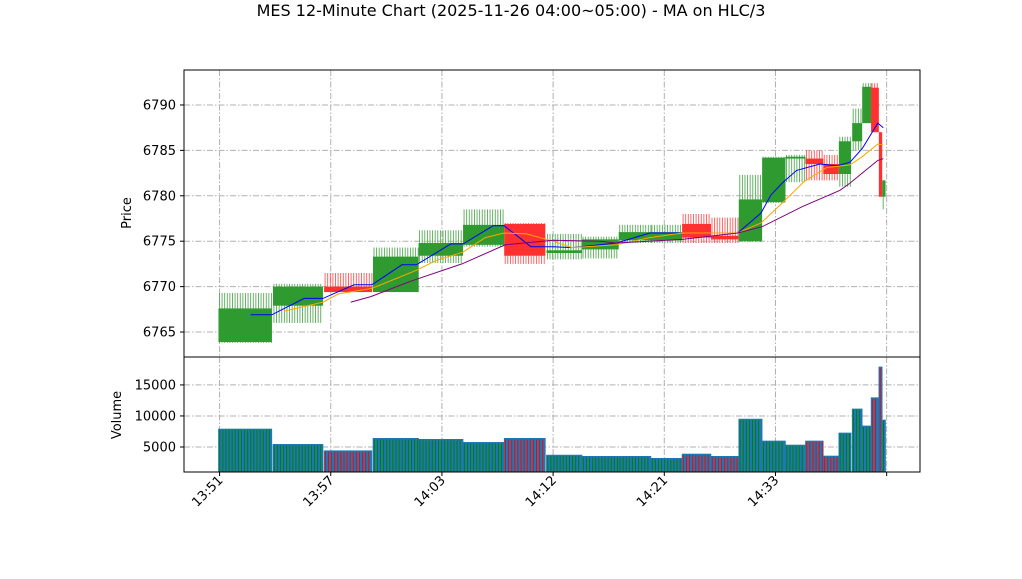  I want to click on x-tick-label: 14:33, so click(763, 491).